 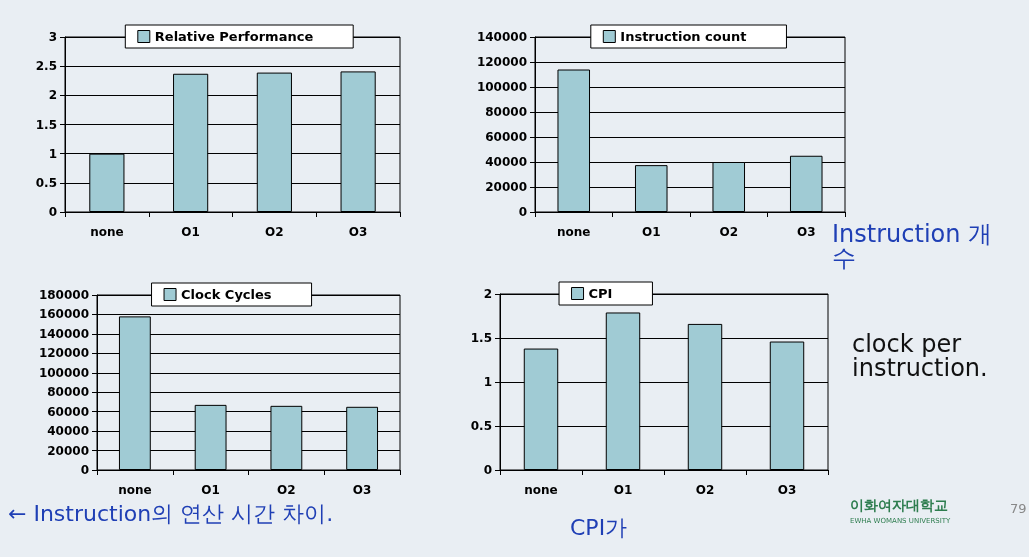 I want to click on text: 79, so click(x=1018, y=508).